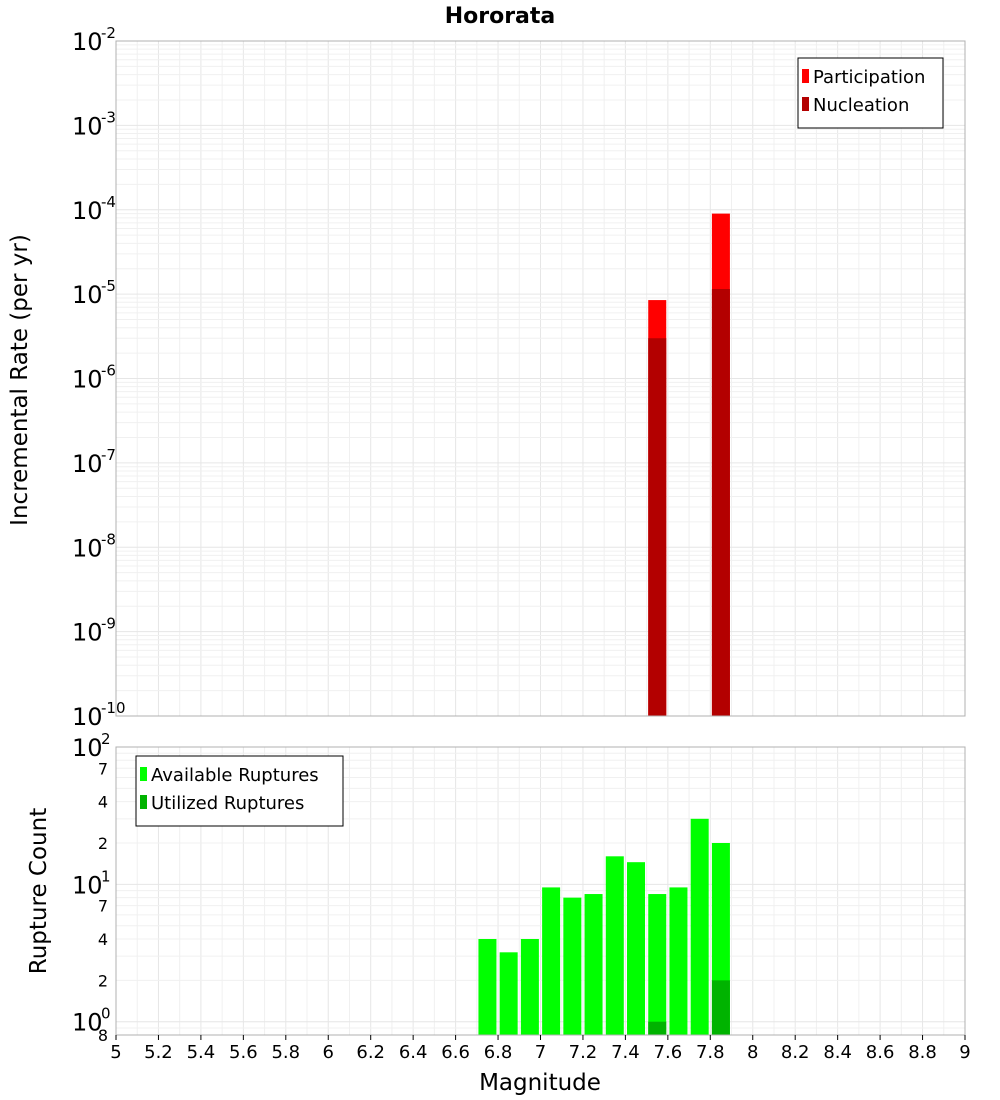 The height and width of the screenshot is (1100, 1000). Describe the element at coordinates (108, 117) in the screenshot. I see `top-y-tick-exponent: -3` at that location.